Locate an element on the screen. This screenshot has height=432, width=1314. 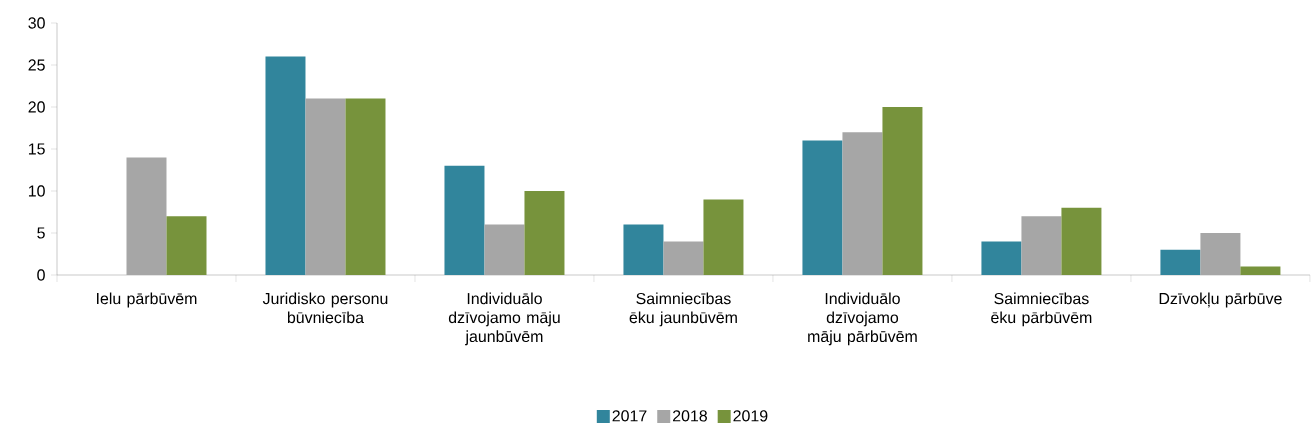
y-tick-label: 30 is located at coordinates (36, 23).